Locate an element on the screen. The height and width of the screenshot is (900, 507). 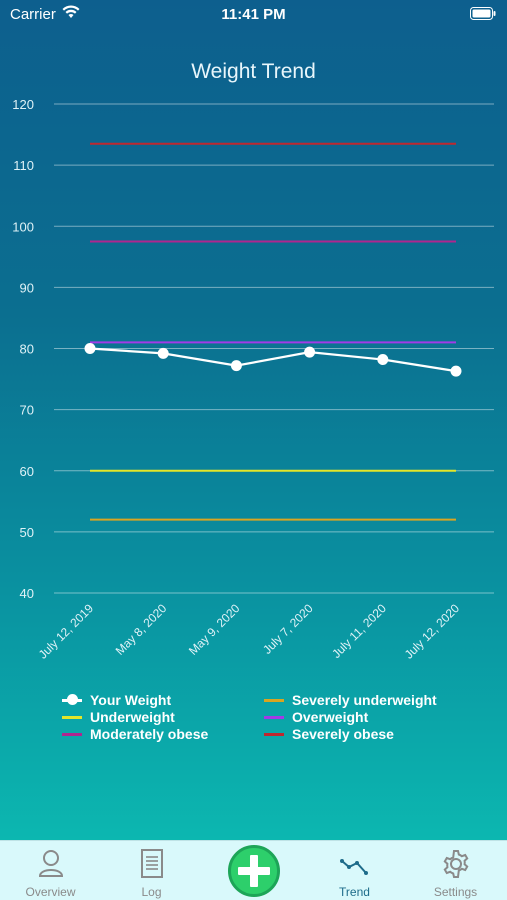
y-tick-label: 90 is located at coordinates (27, 287).